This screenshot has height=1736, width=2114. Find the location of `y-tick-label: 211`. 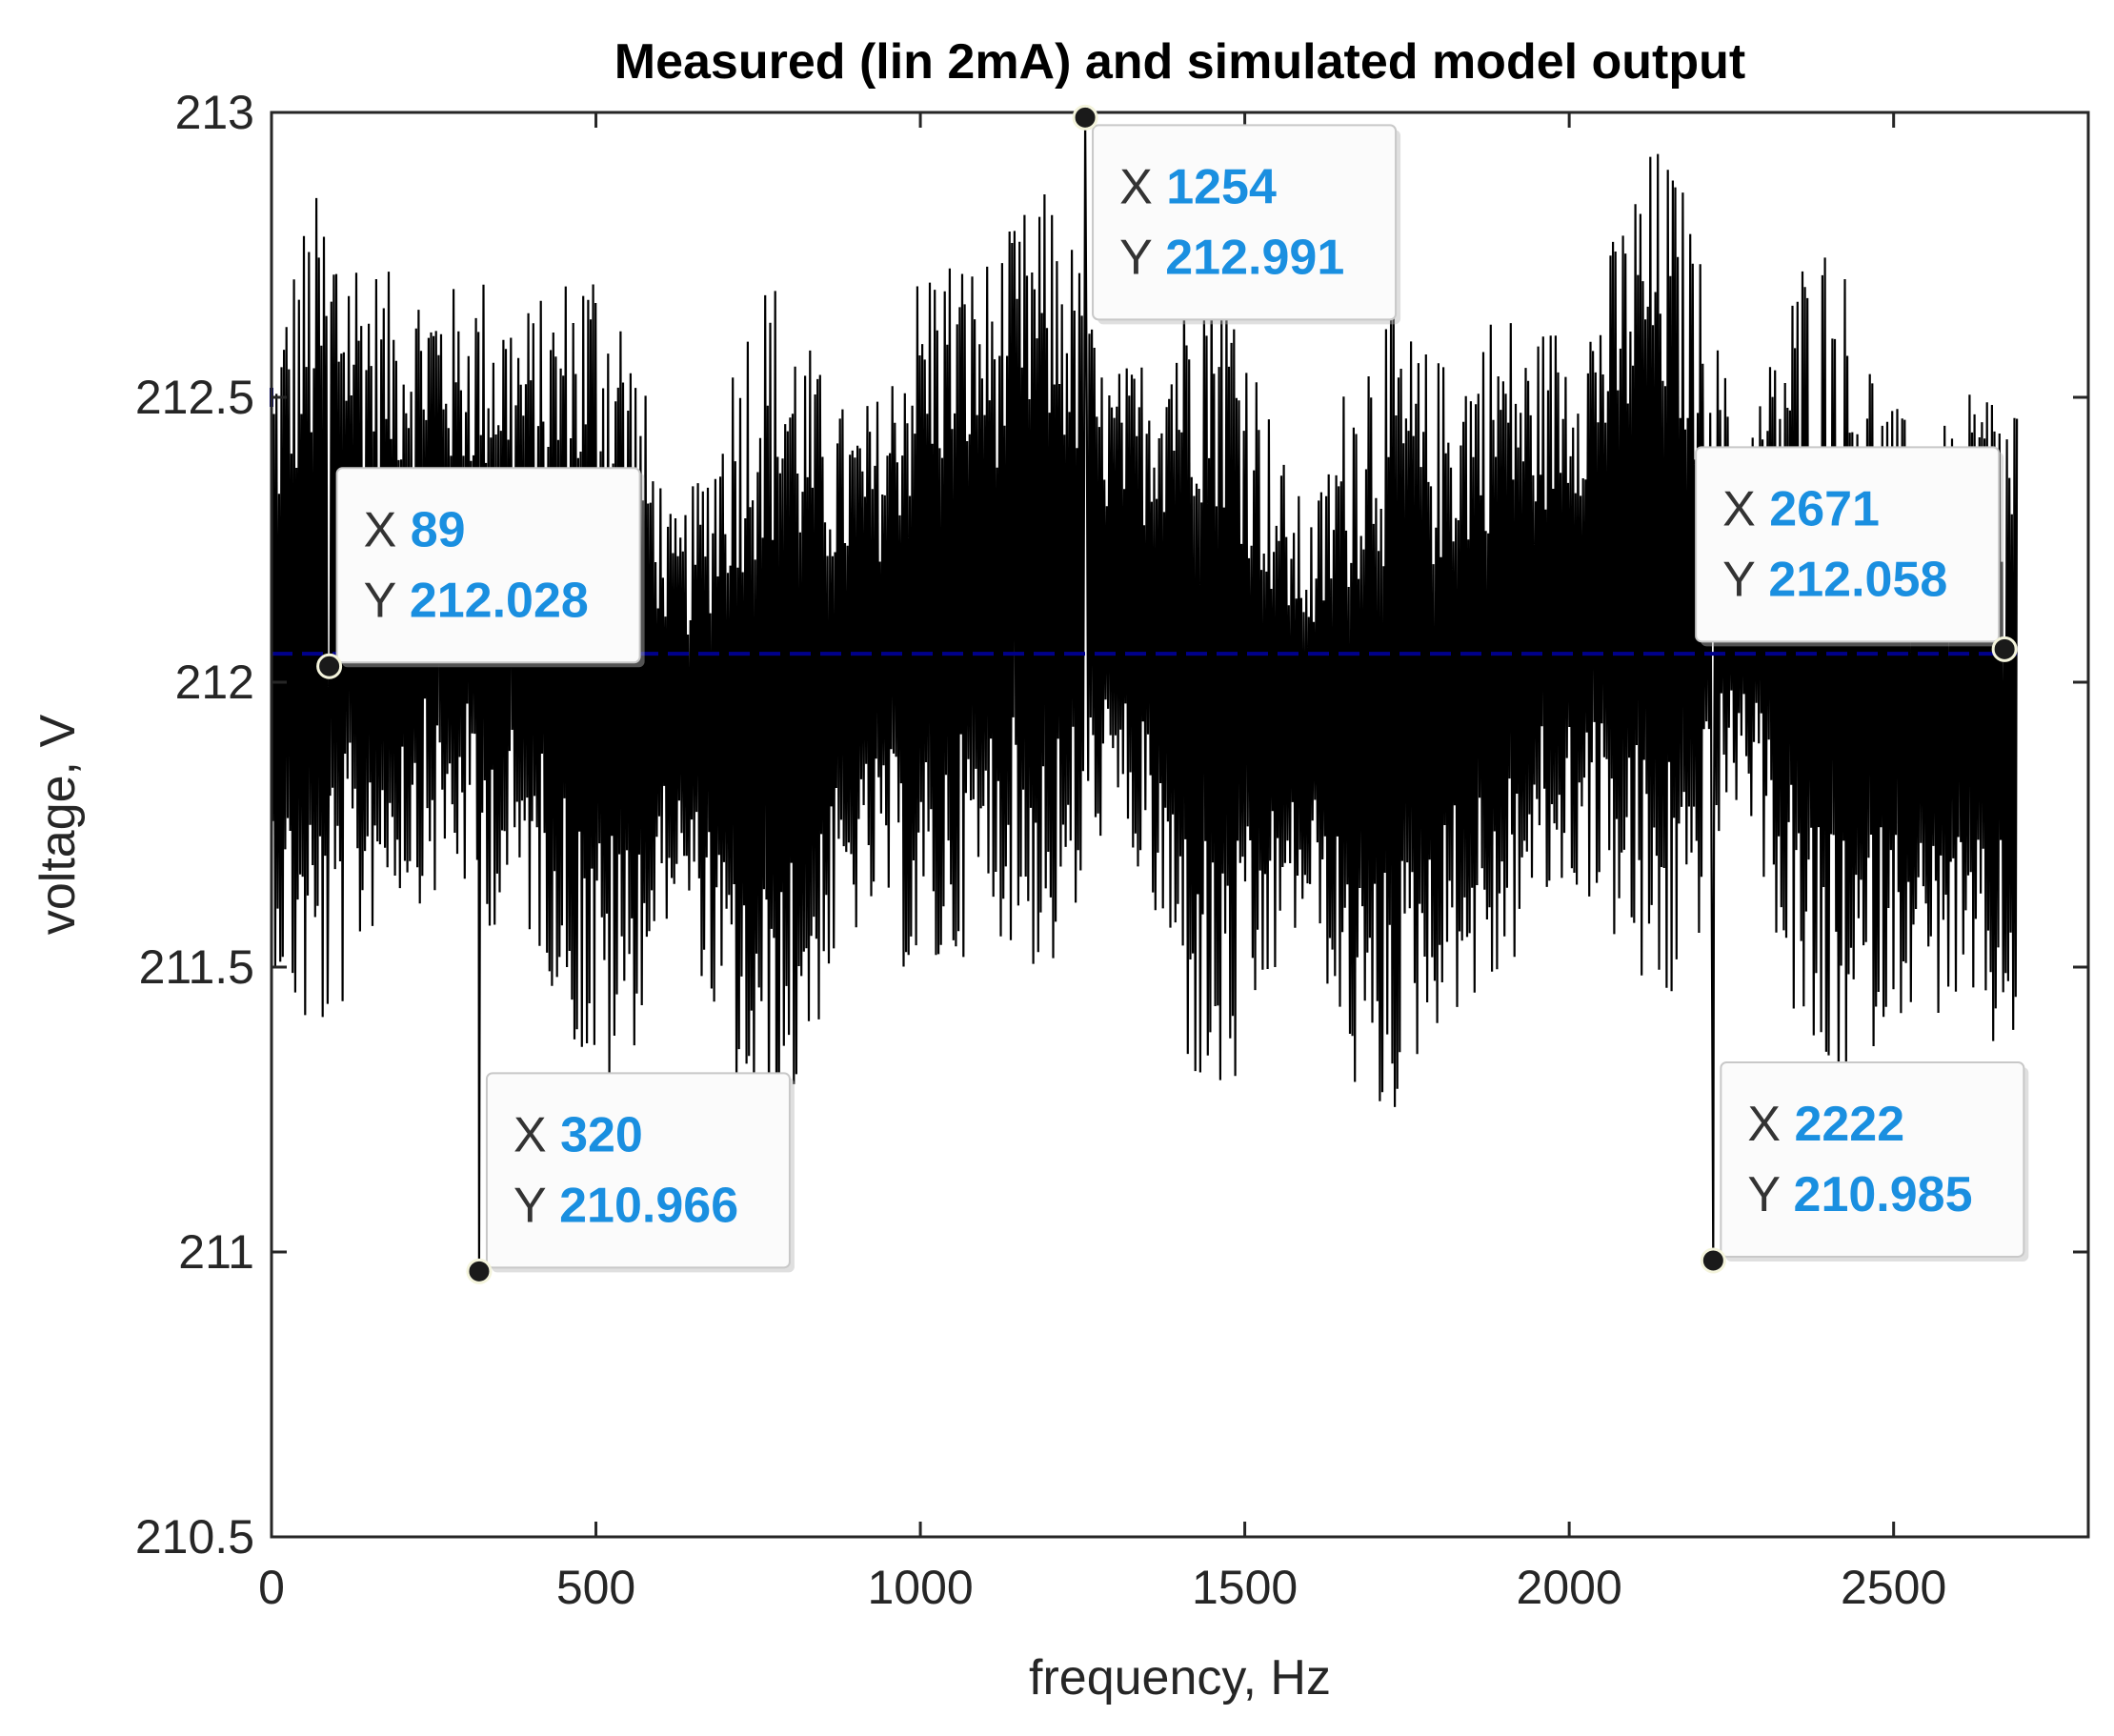

y-tick-label: 211 is located at coordinates (216, 1252).